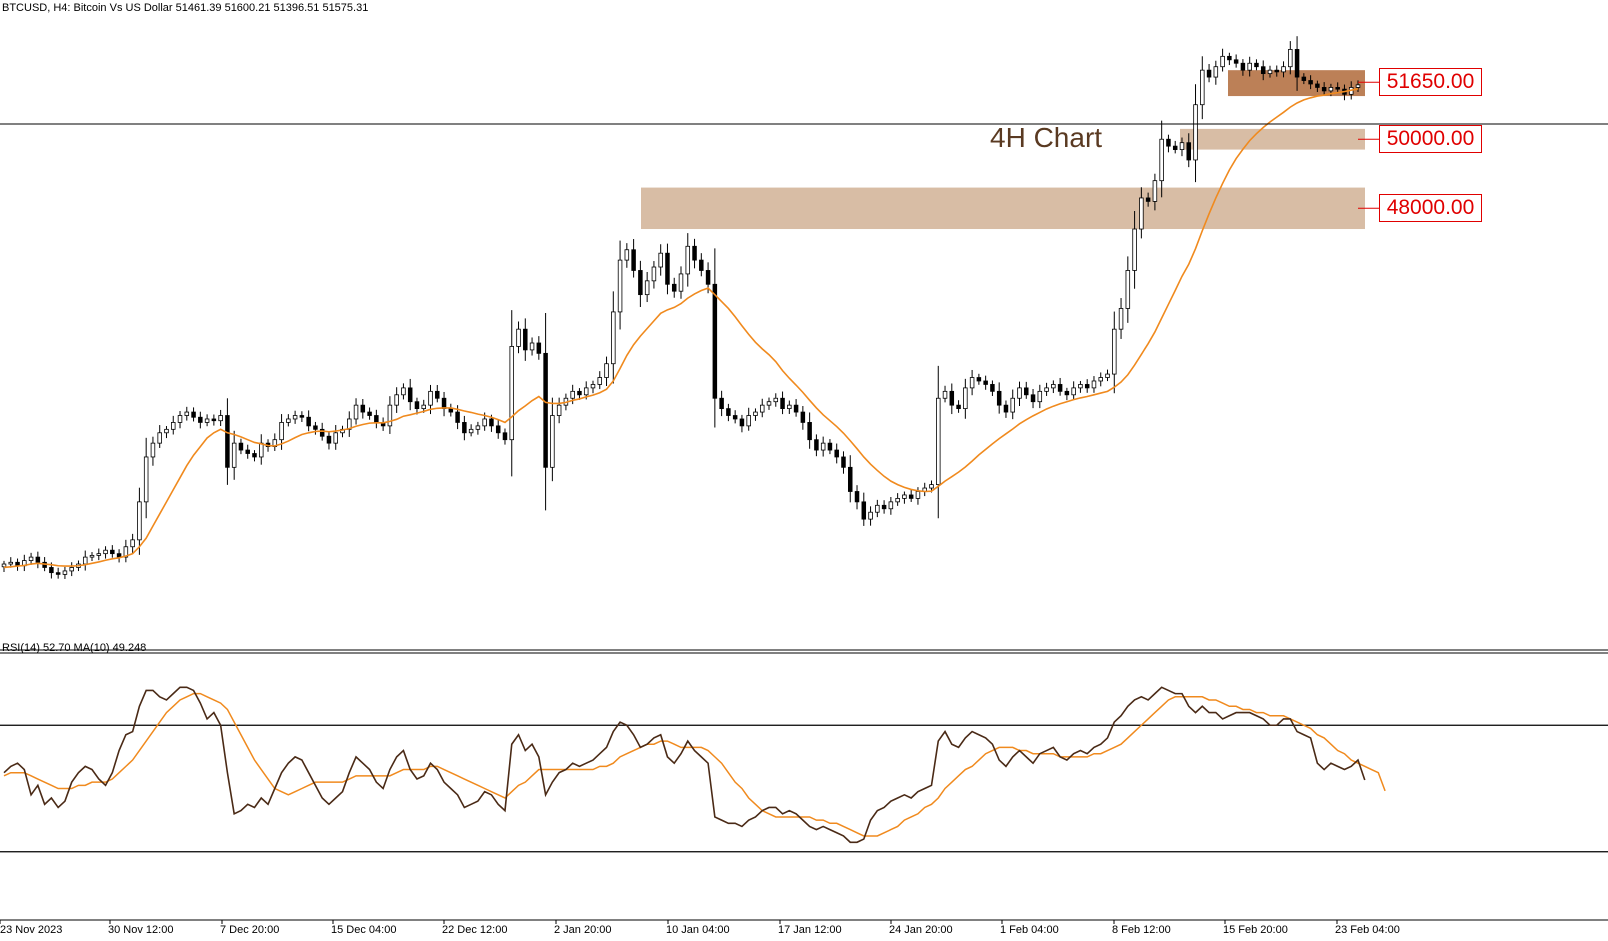  What do you see at coordinates (583, 930) in the screenshot?
I see `x-tick-label: 2 Jan 20:00` at bounding box center [583, 930].